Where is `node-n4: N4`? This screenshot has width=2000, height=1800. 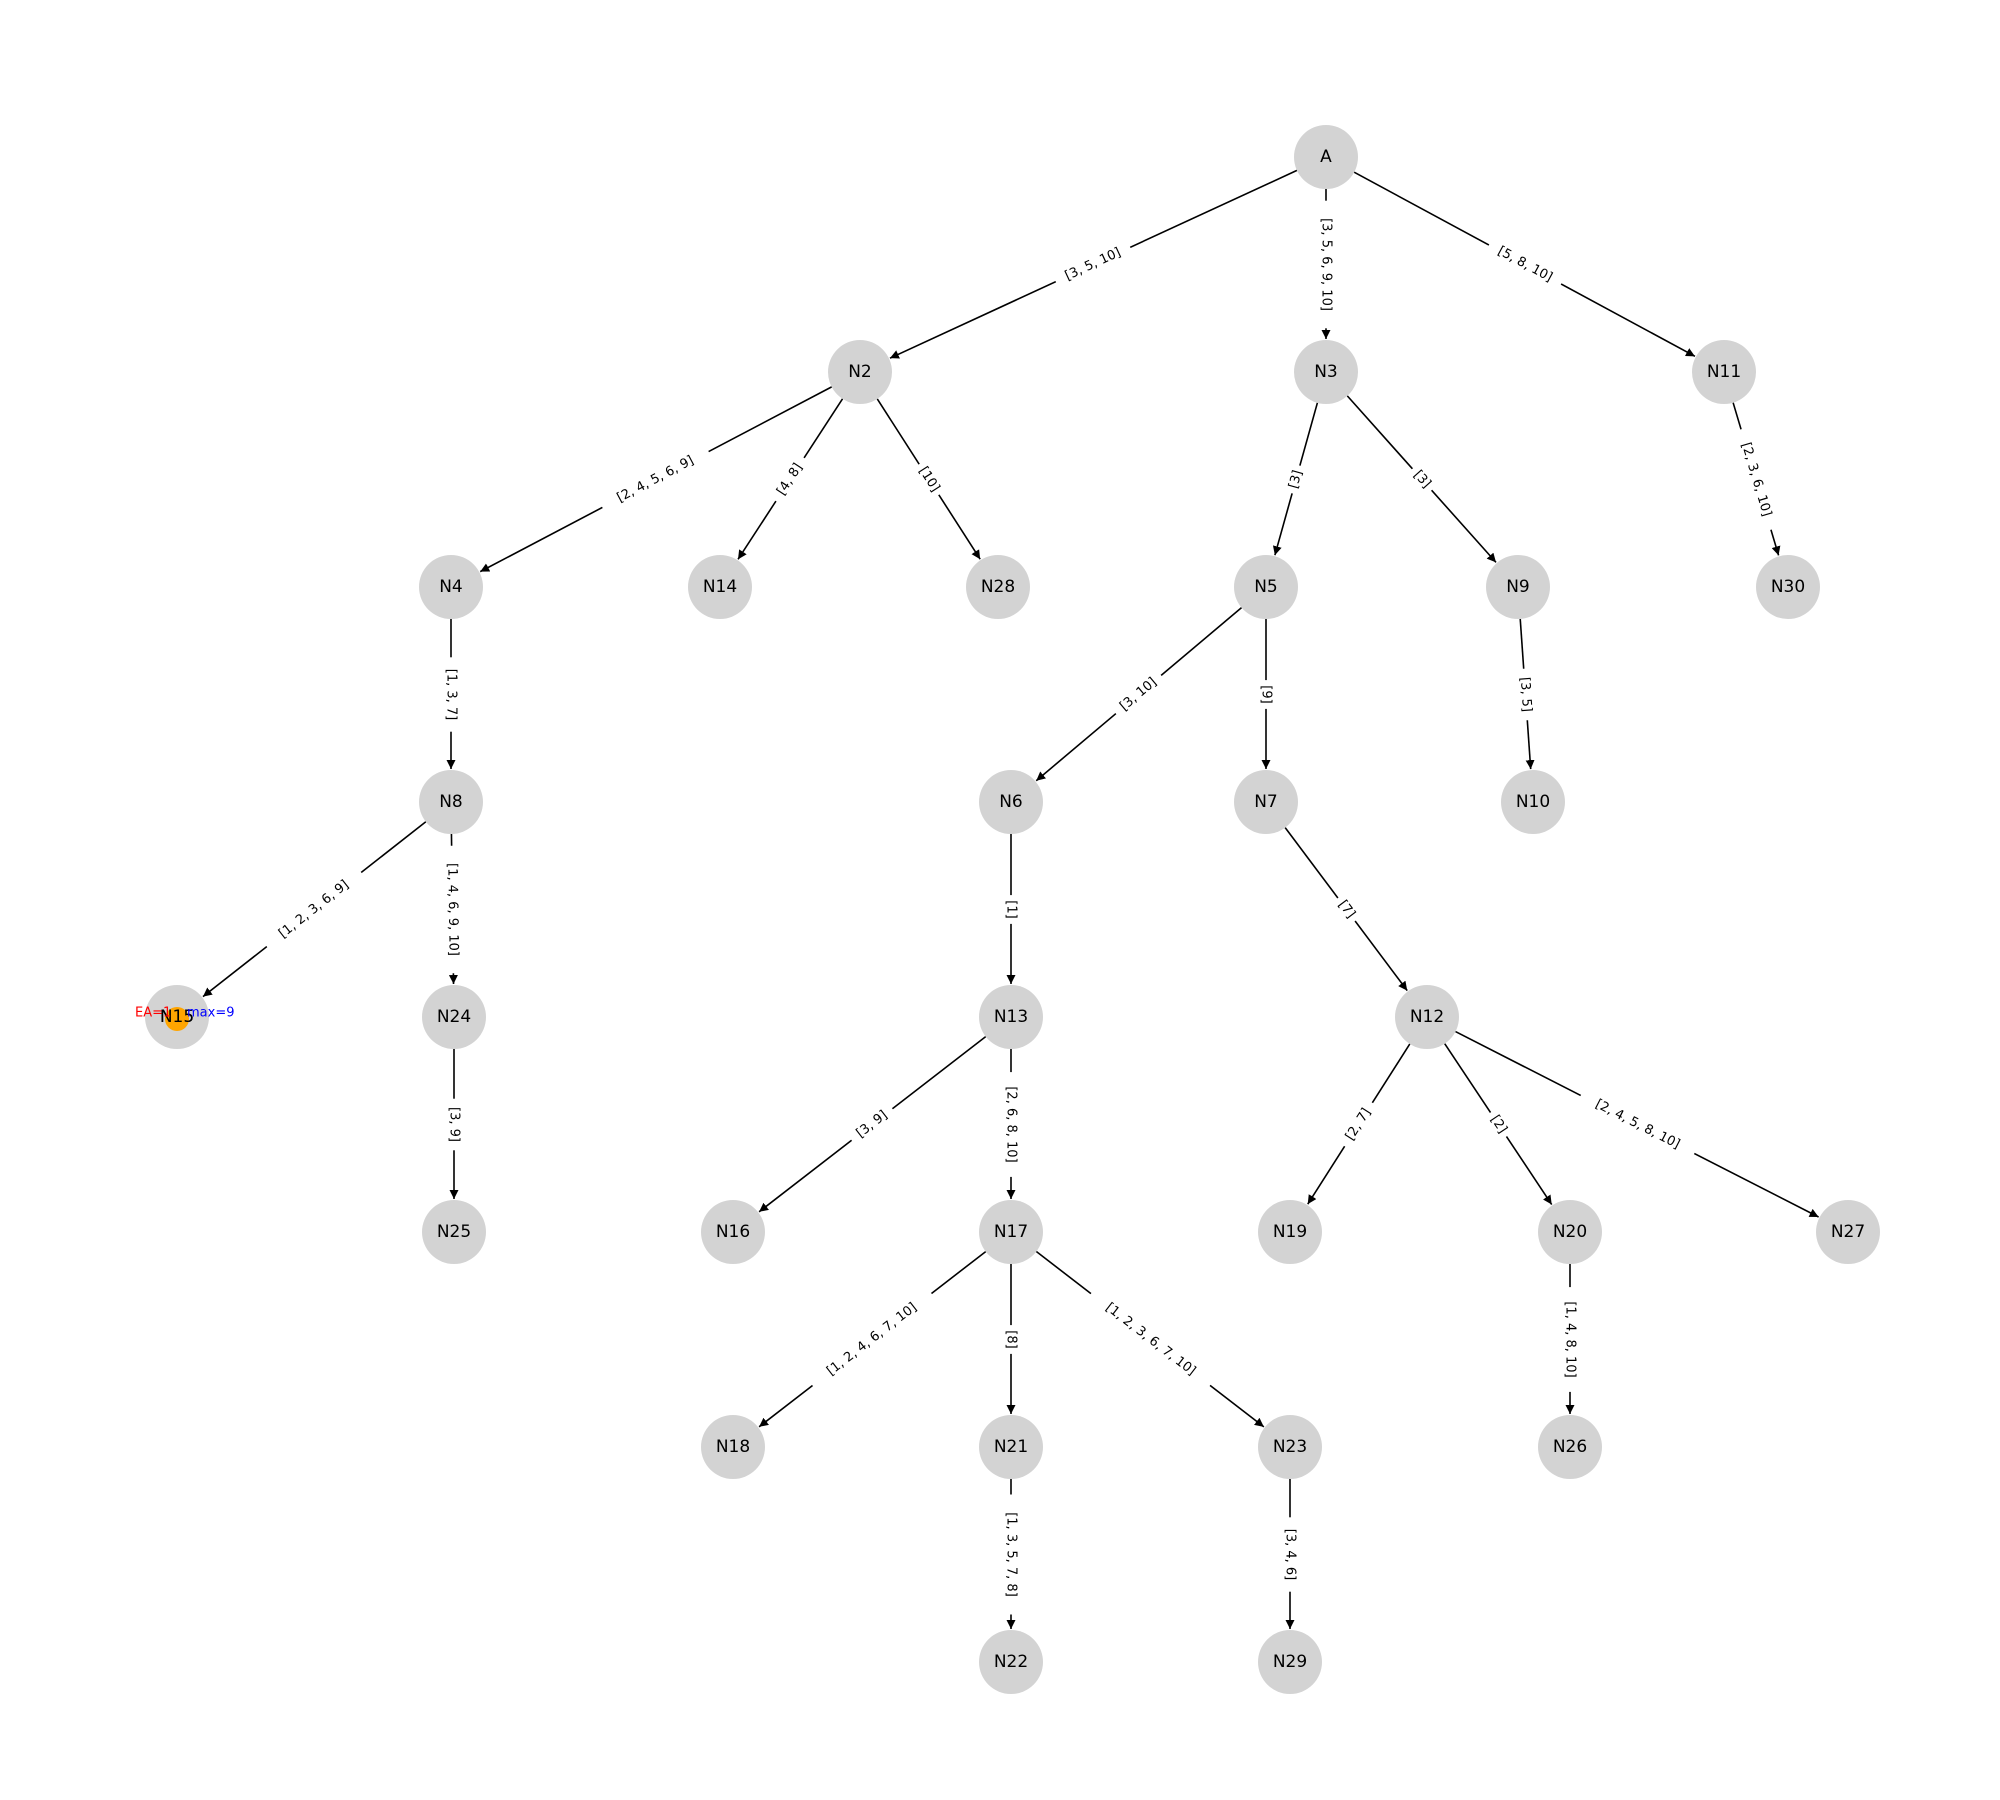 node-n4: N4 is located at coordinates (451, 587).